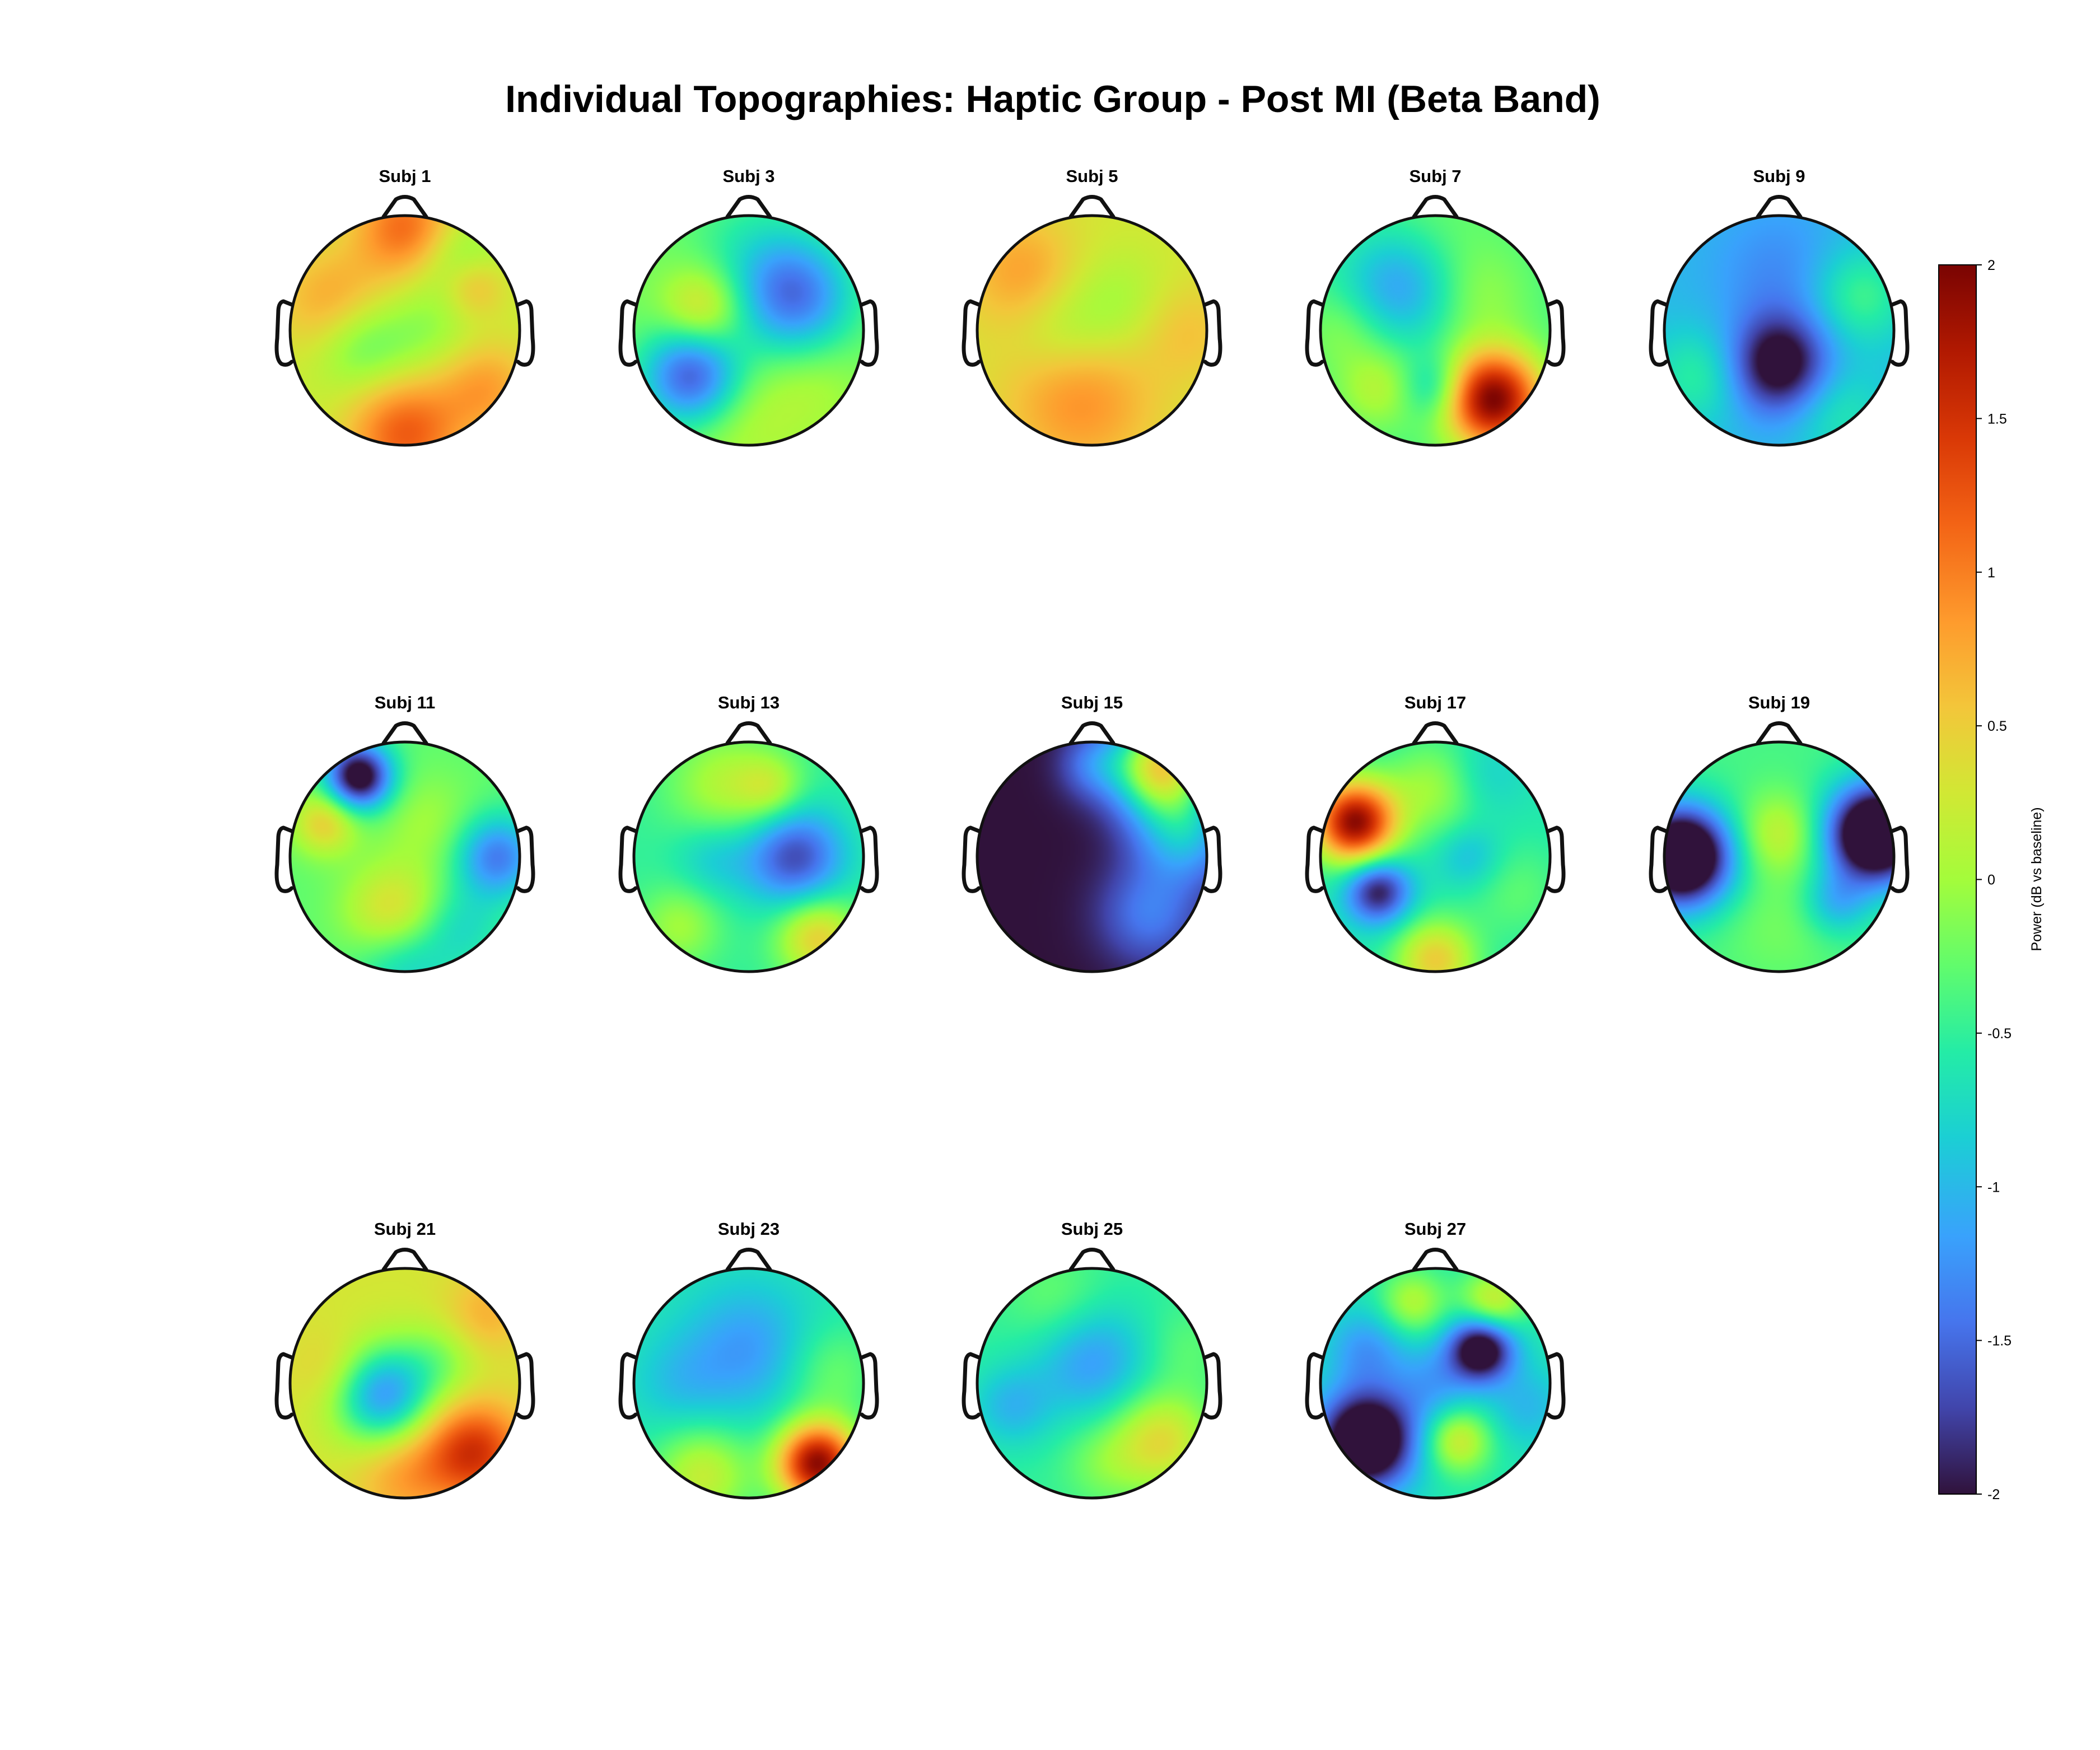 This screenshot has width=2100, height=1750. I want to click on subject-label: Subj 3, so click(748, 176).